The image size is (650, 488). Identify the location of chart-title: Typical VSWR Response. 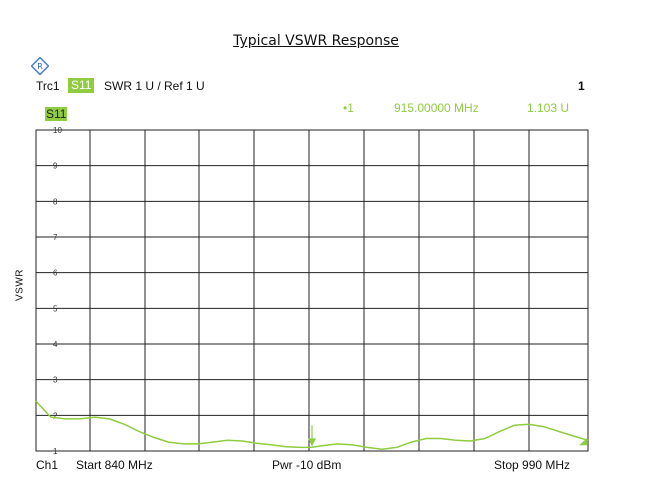
(316, 41).